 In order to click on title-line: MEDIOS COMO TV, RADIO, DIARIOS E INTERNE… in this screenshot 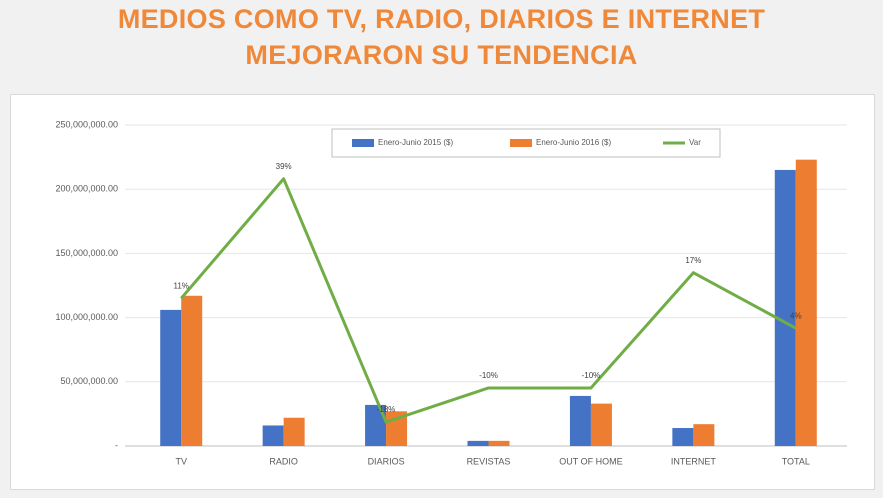, I will do `click(441, 19)`.